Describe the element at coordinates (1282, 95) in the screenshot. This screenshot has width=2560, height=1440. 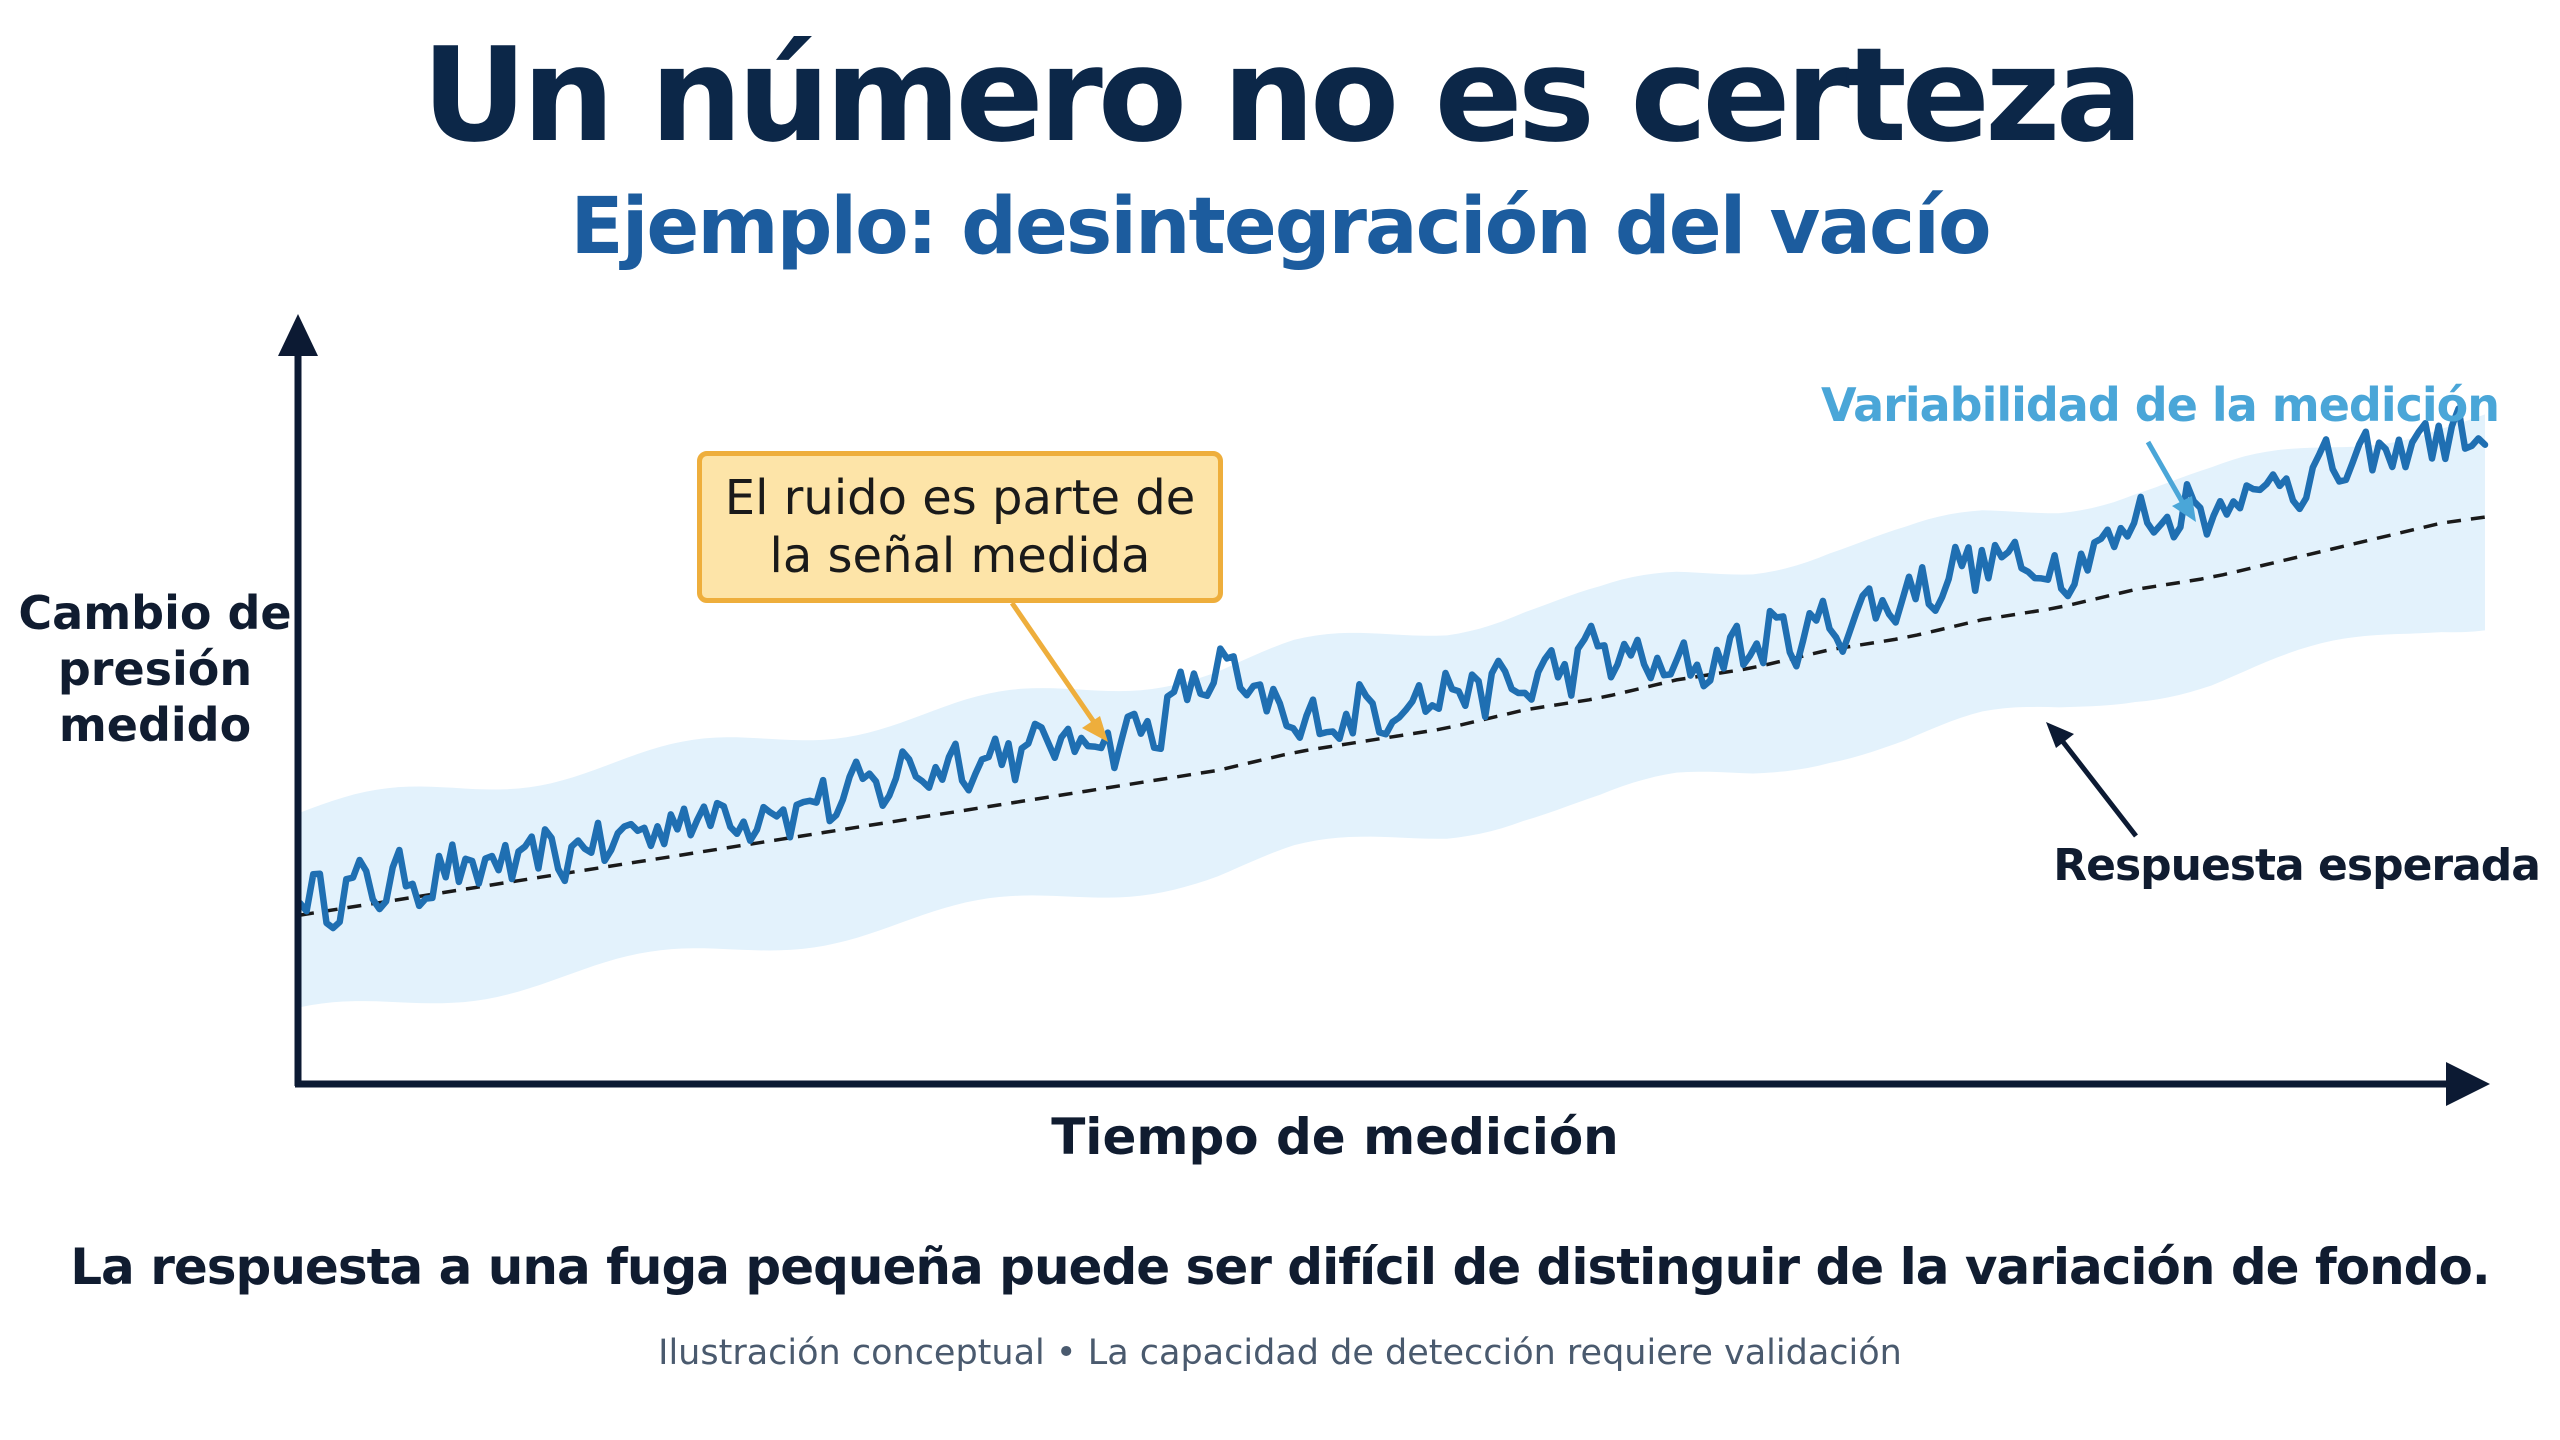
I see `page-title: Un número no es certeza` at that location.